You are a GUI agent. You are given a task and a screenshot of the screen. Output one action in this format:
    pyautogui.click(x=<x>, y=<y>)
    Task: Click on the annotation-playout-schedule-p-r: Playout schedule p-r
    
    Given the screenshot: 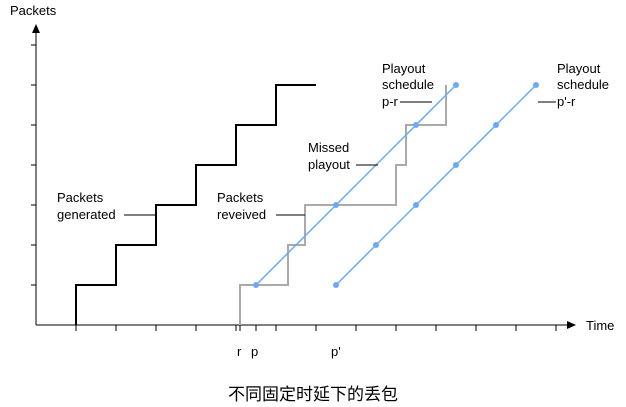 What is the action you would take?
    pyautogui.click(x=408, y=85)
    